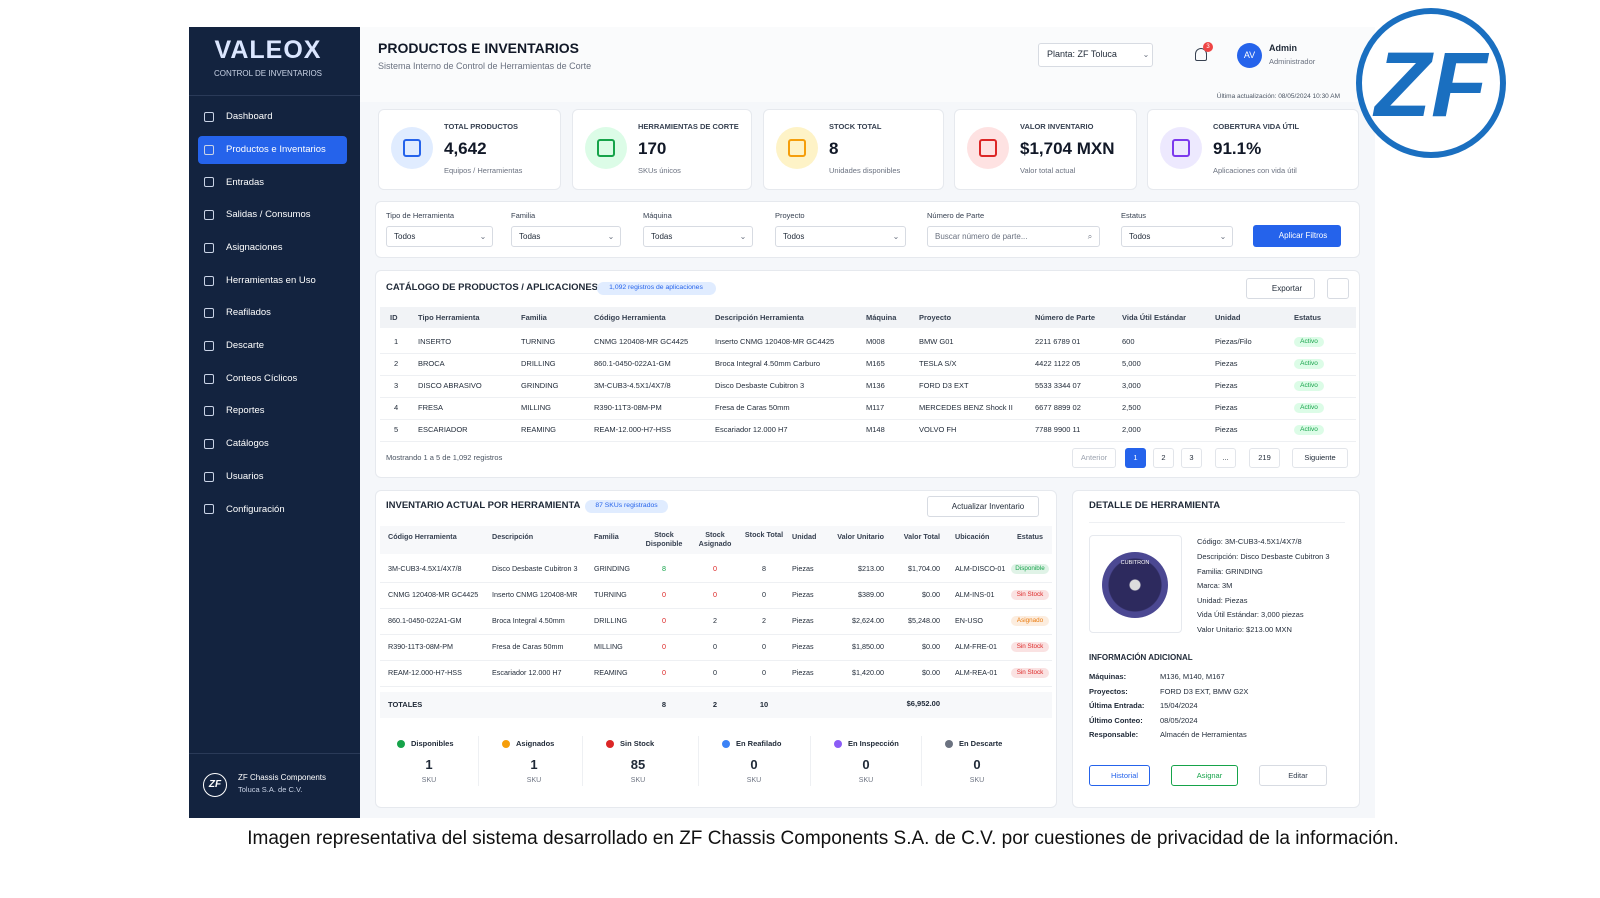 The width and height of the screenshot is (1600, 898). I want to click on table-cell: 2, so click(396, 364).